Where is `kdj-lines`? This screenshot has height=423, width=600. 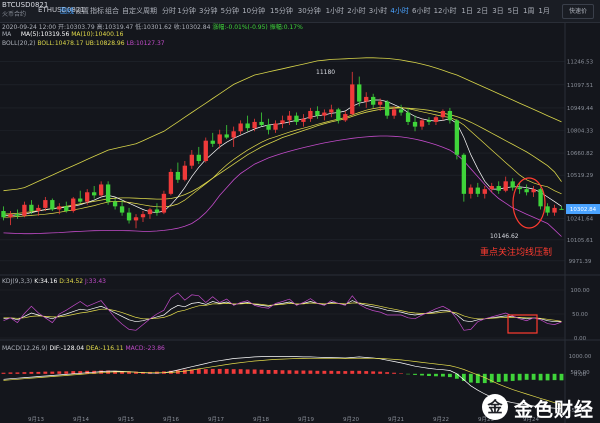 kdj-lines is located at coordinates (282, 314).